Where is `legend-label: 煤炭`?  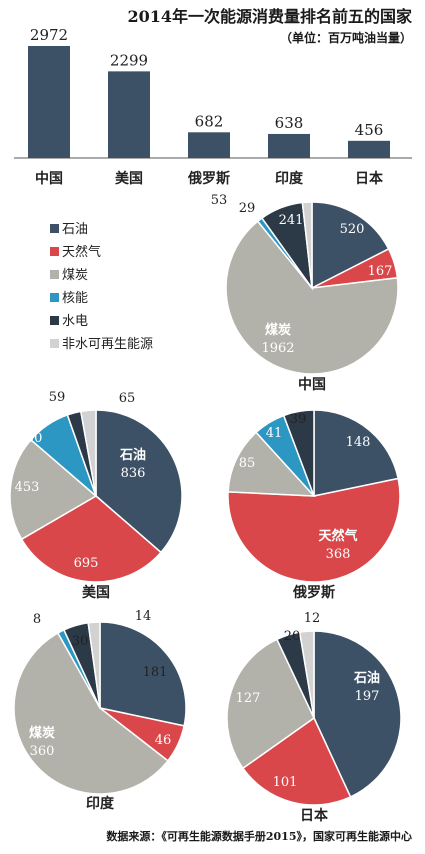 legend-label: 煤炭 is located at coordinates (75, 275).